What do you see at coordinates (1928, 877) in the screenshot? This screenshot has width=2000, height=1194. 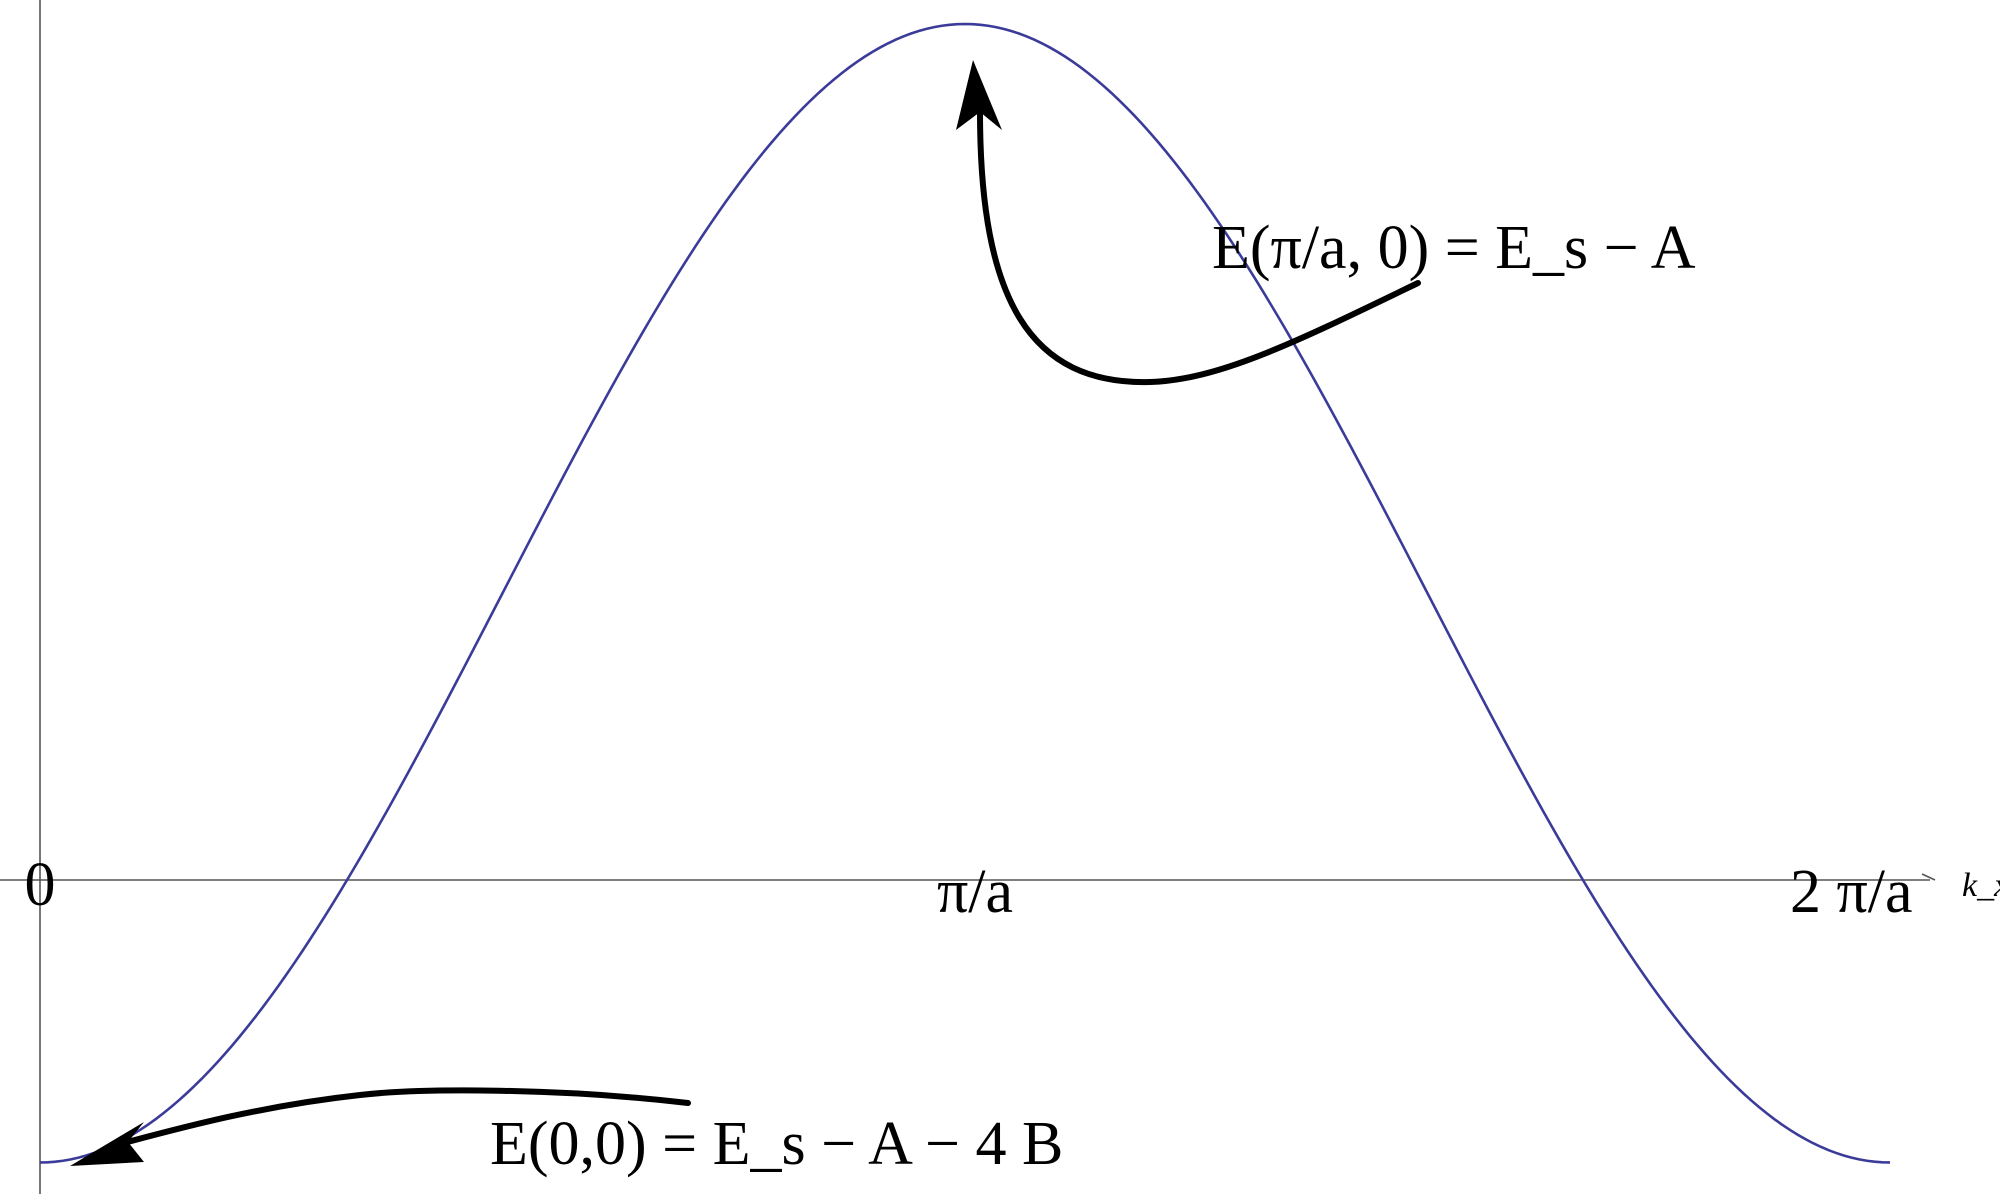 I see `x-tick-mark-end` at bounding box center [1928, 877].